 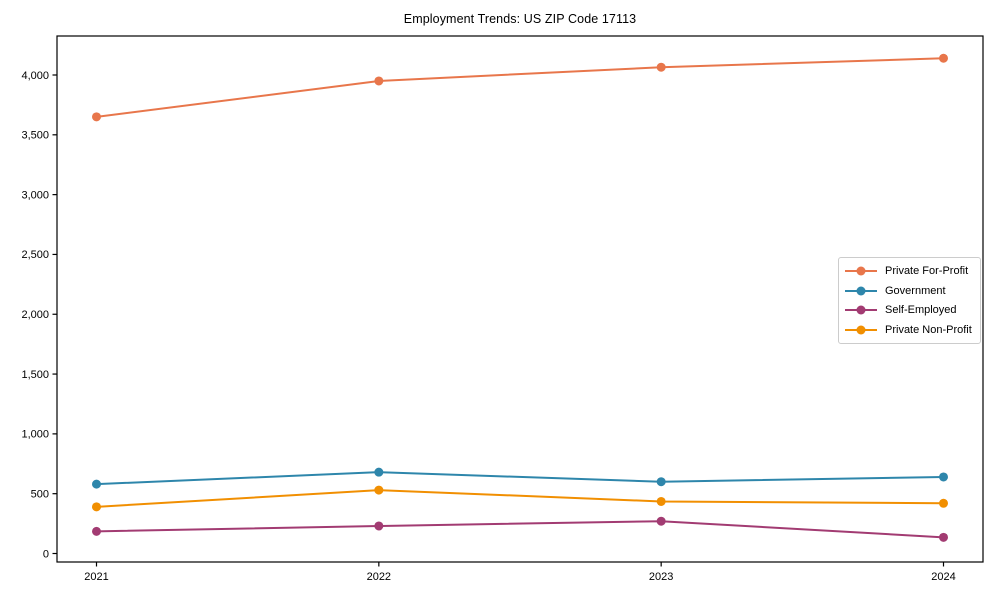 I want to click on y-tick-label: 2,000, so click(x=35, y=315).